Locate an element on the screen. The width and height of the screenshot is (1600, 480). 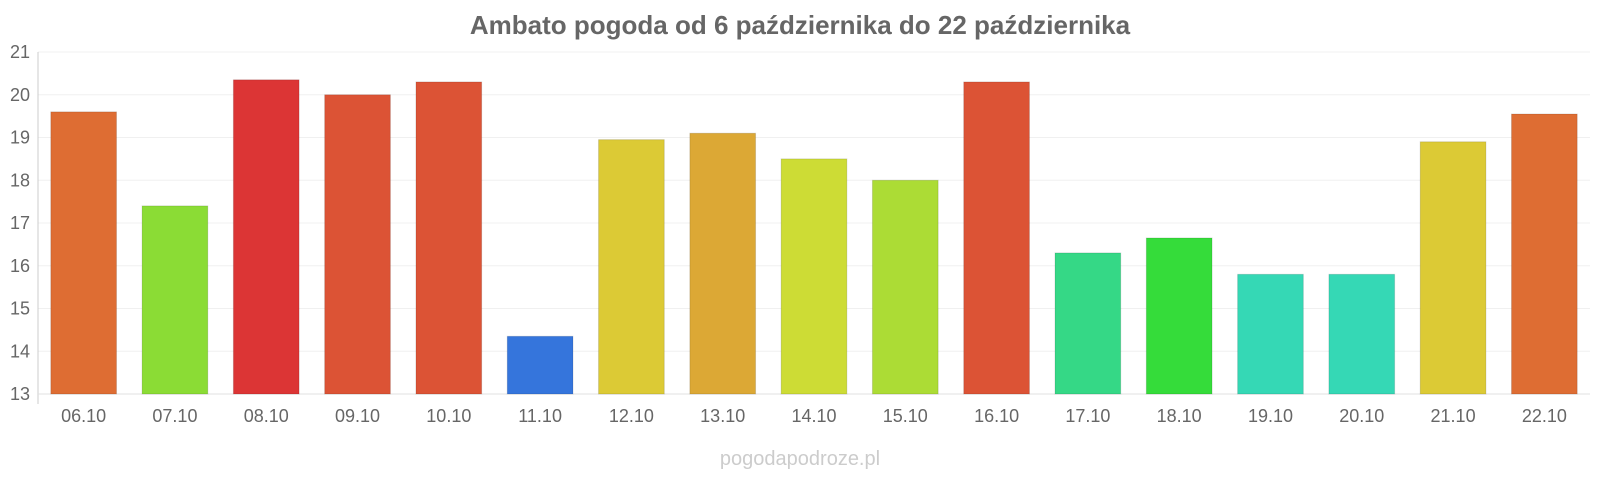
y-tick-label: 18 is located at coordinates (20, 180).